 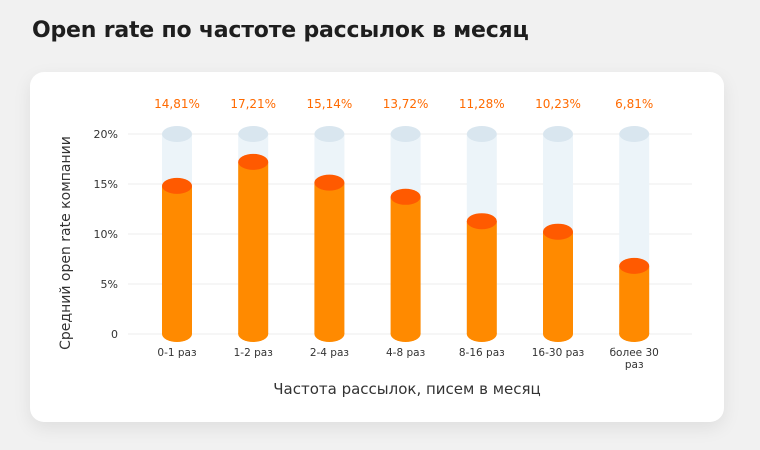 I want to click on x-tick-label: 8-16 раз, so click(x=482, y=353).